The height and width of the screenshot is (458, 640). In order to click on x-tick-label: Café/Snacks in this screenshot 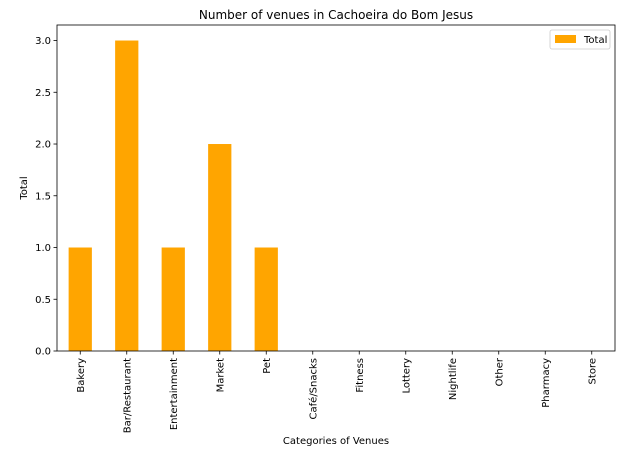, I will do `click(313, 388)`.